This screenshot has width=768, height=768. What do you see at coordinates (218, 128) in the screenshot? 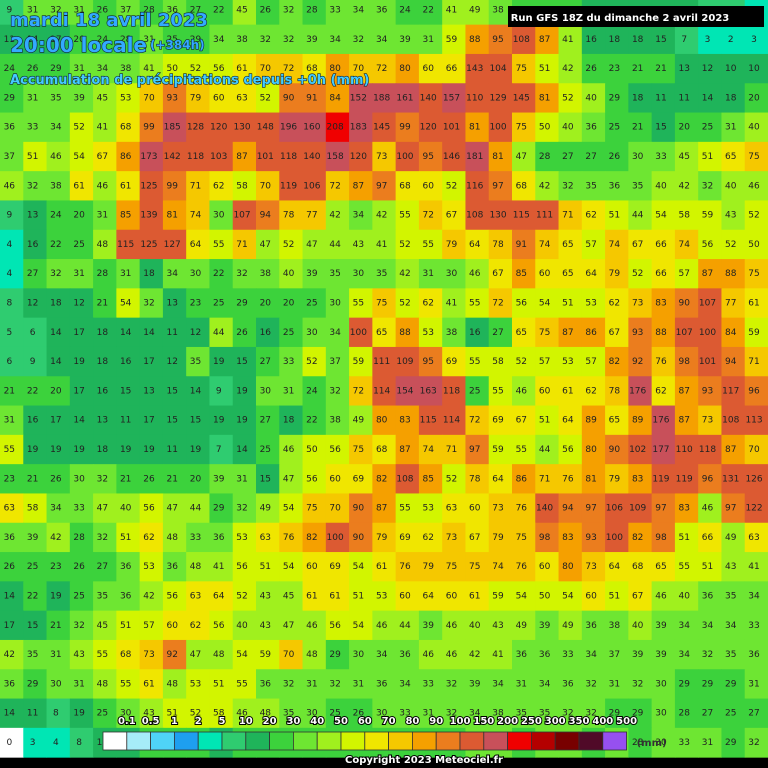
I see `cell-value: 120` at bounding box center [218, 128].